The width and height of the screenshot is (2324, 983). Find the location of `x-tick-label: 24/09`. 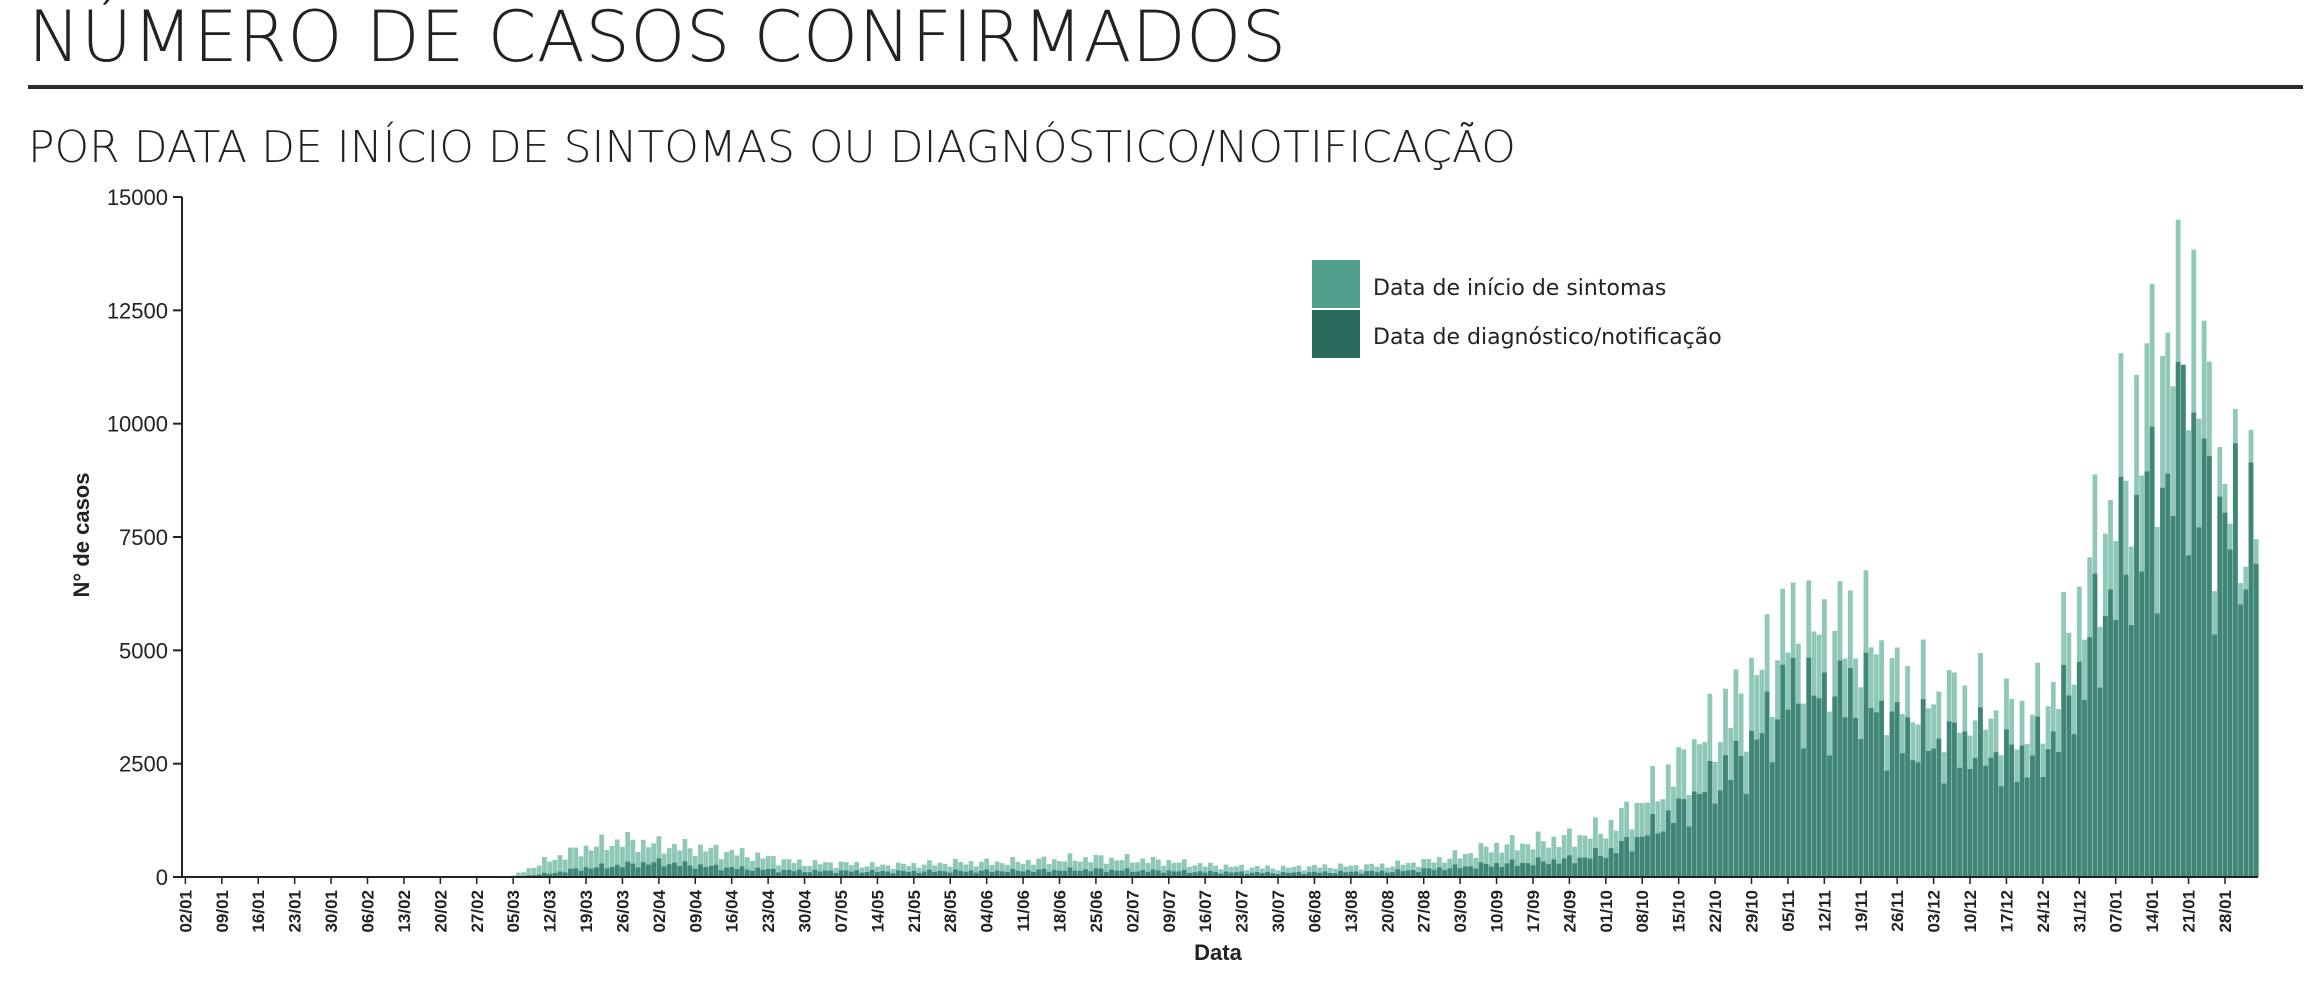

x-tick-label: 24/09 is located at coordinates (1569, 911).